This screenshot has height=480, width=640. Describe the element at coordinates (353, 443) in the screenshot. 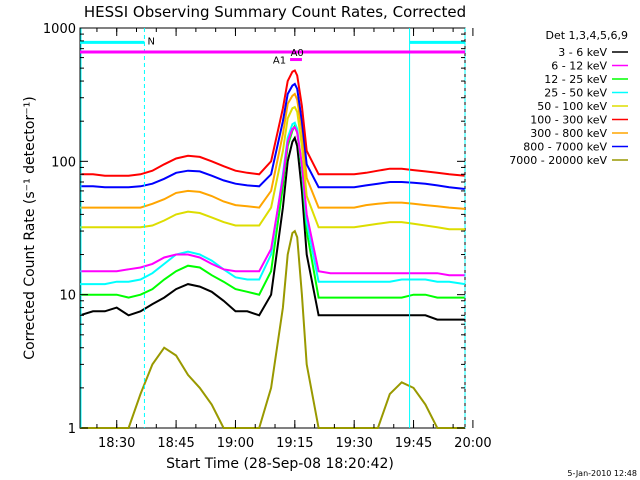

I see `x-tick-label: 19:30` at that location.